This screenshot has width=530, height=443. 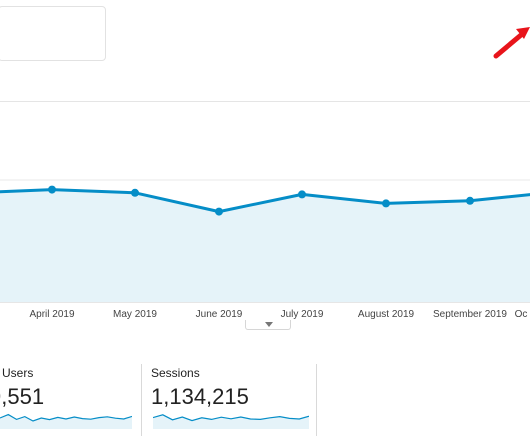 I want to click on chart-top-border, so click(x=265, y=101).